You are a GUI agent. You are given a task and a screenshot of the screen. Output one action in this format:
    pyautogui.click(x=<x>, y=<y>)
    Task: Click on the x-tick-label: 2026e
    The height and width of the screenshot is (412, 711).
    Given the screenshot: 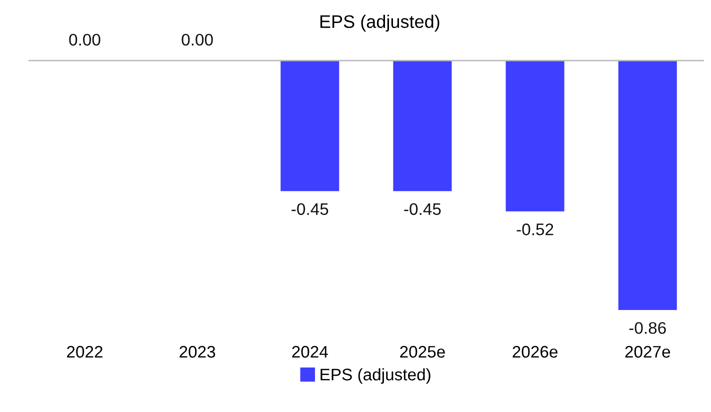 What is the action you would take?
    pyautogui.click(x=535, y=352)
    